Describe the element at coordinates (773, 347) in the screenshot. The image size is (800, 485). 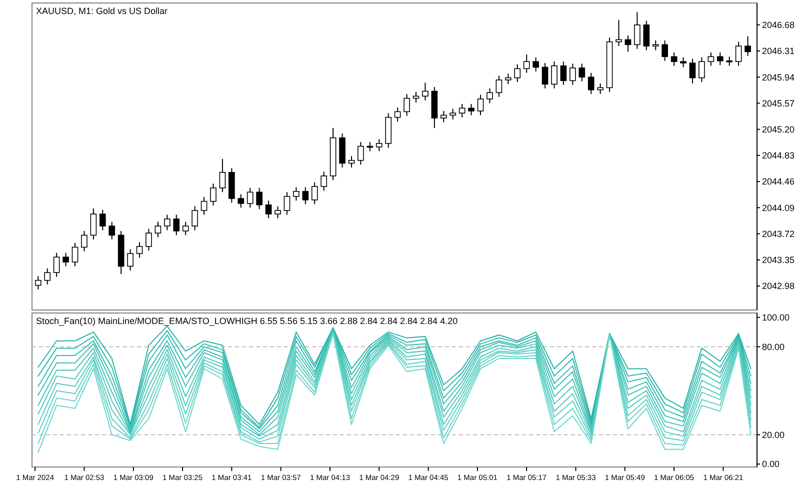
I see `y-tick-label: 80.00` at that location.